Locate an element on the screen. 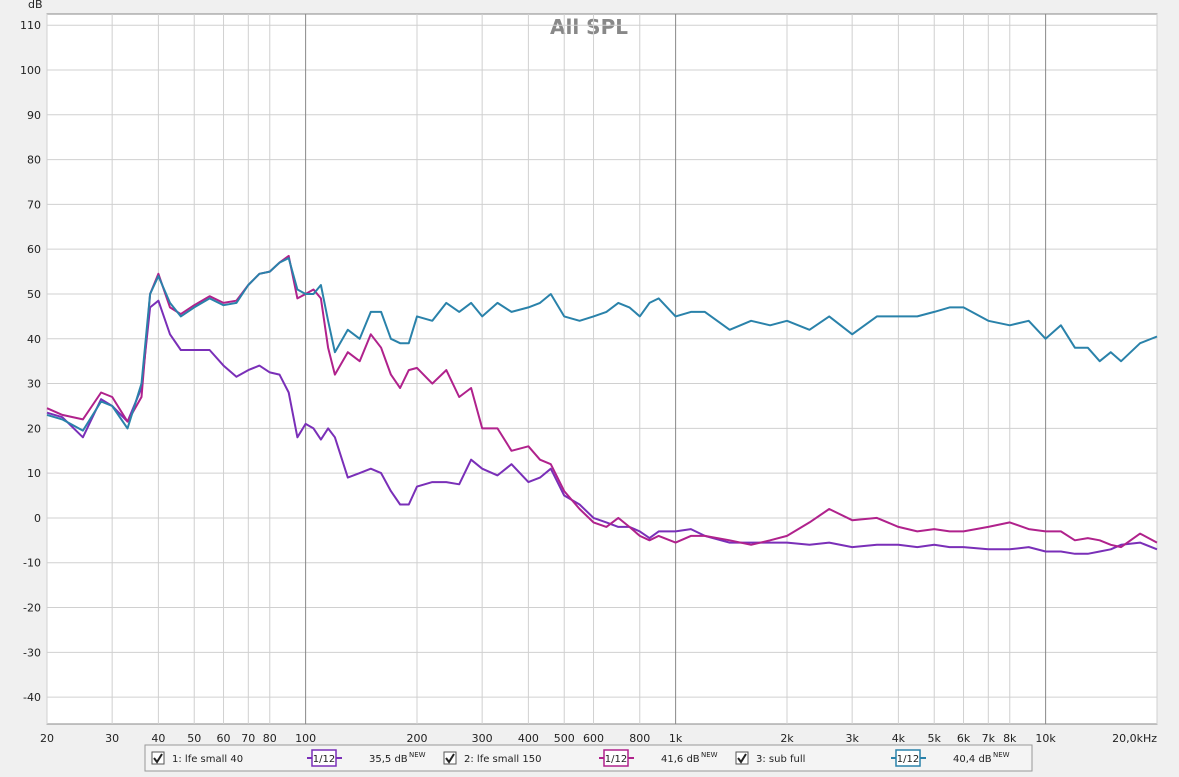 The height and width of the screenshot is (777, 1179). legend-level: 41,6 dB is located at coordinates (680, 759).